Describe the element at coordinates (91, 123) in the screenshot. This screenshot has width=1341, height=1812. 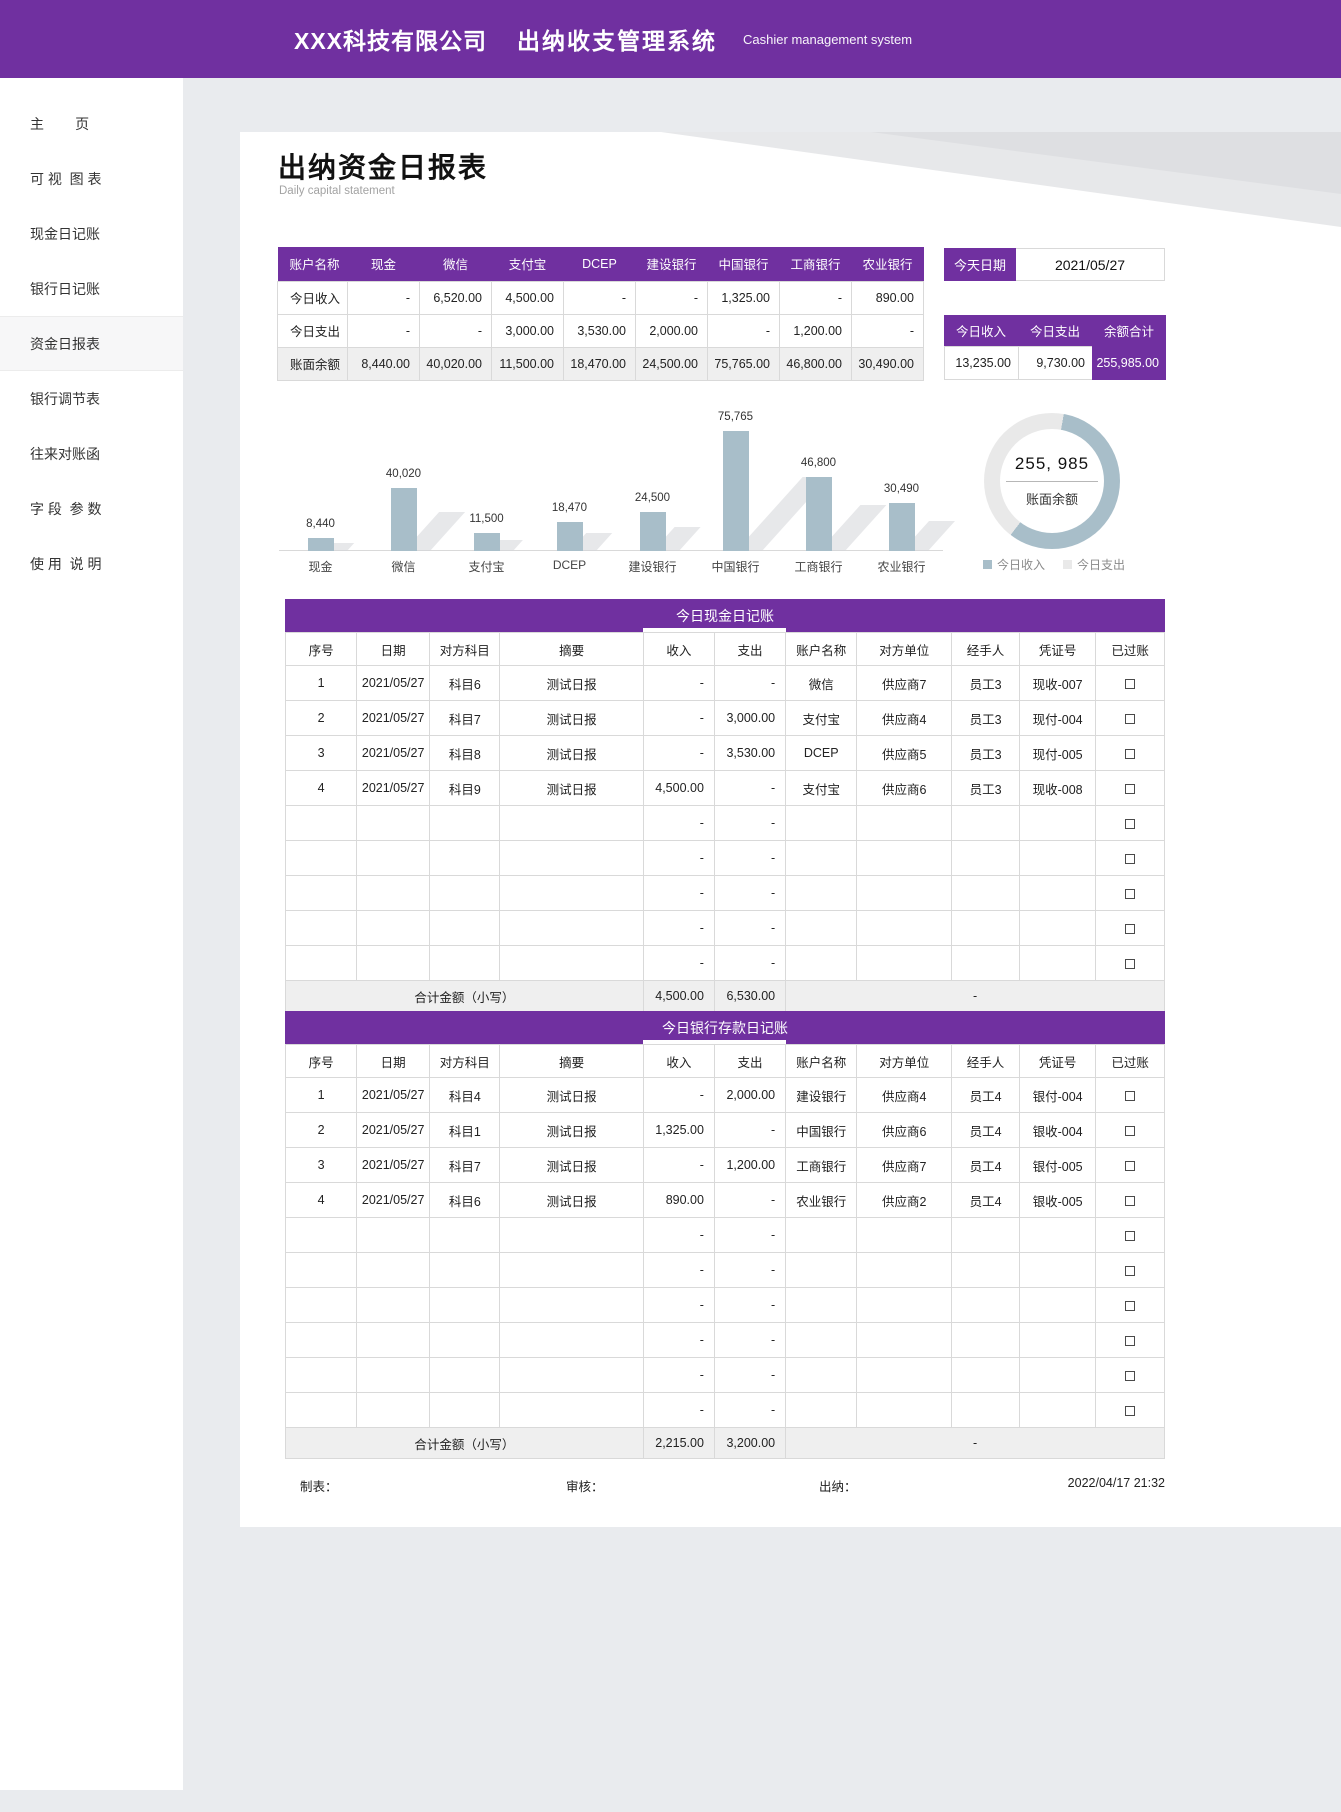
I see `sidebar-item-1: 主 页` at that location.